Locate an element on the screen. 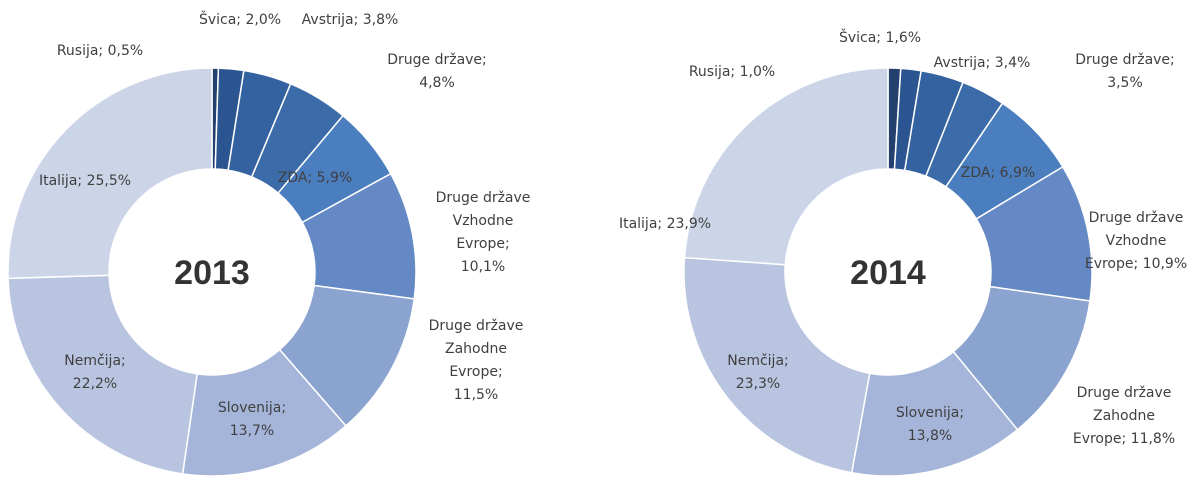  slice-label: Nemčija; 23,3% is located at coordinates (758, 372).